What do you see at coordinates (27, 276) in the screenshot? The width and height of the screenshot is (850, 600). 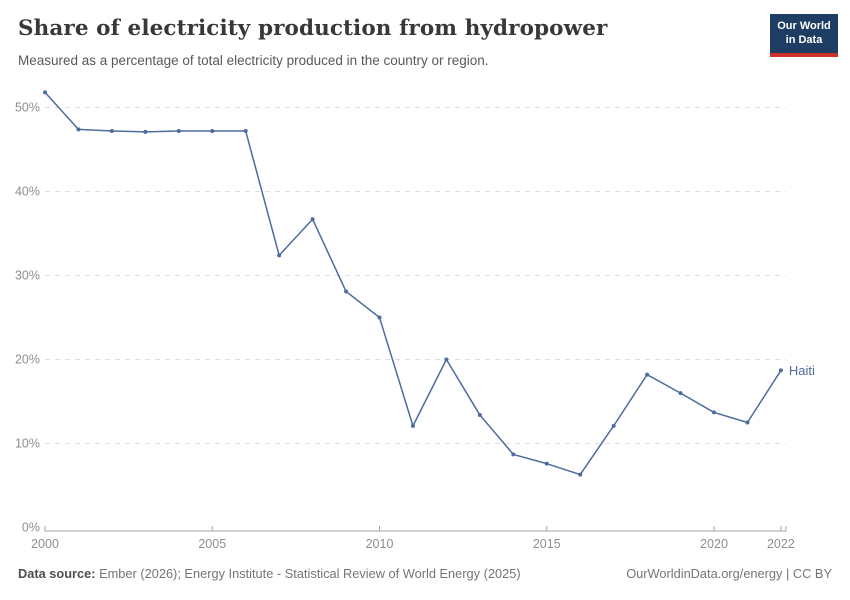 I see `y-tick-label-30: 30%` at bounding box center [27, 276].